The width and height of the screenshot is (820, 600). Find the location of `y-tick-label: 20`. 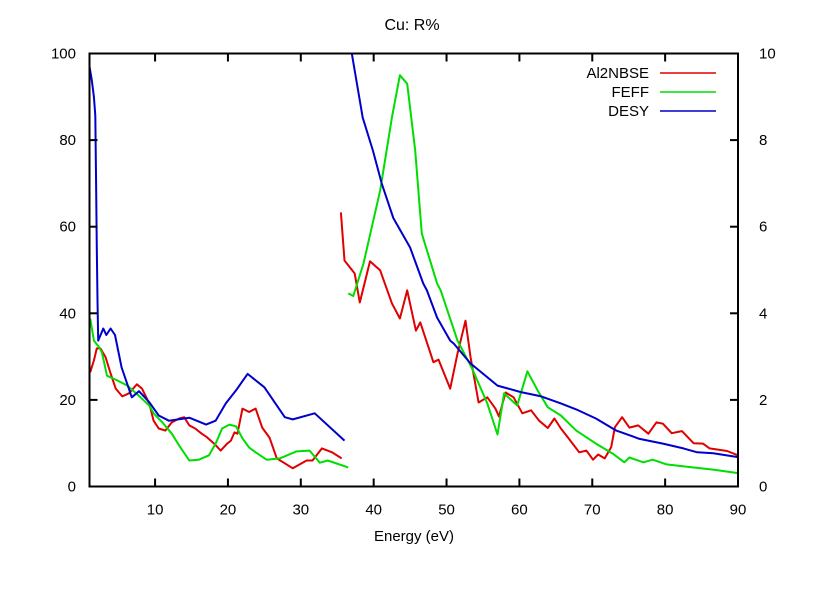

y-tick-label: 20 is located at coordinates (67, 400).